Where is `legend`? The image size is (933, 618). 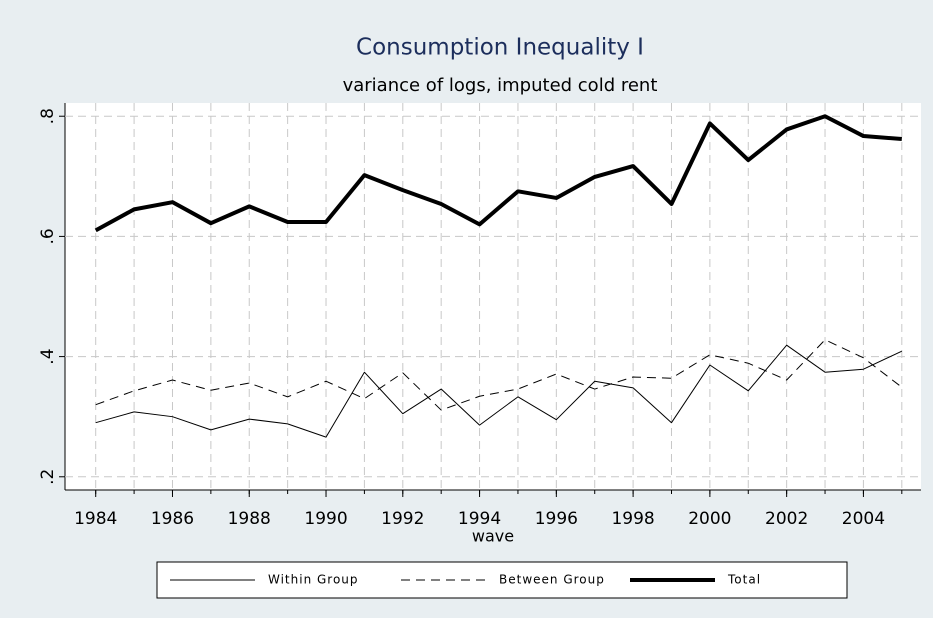
legend is located at coordinates (502, 580).